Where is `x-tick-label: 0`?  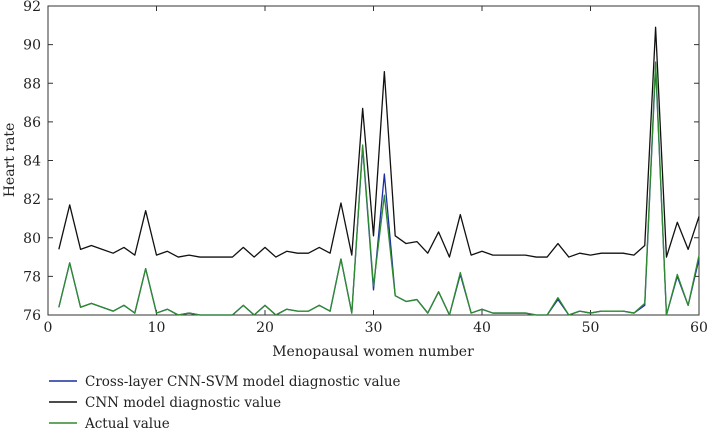
x-tick-label: 0 is located at coordinates (48, 328).